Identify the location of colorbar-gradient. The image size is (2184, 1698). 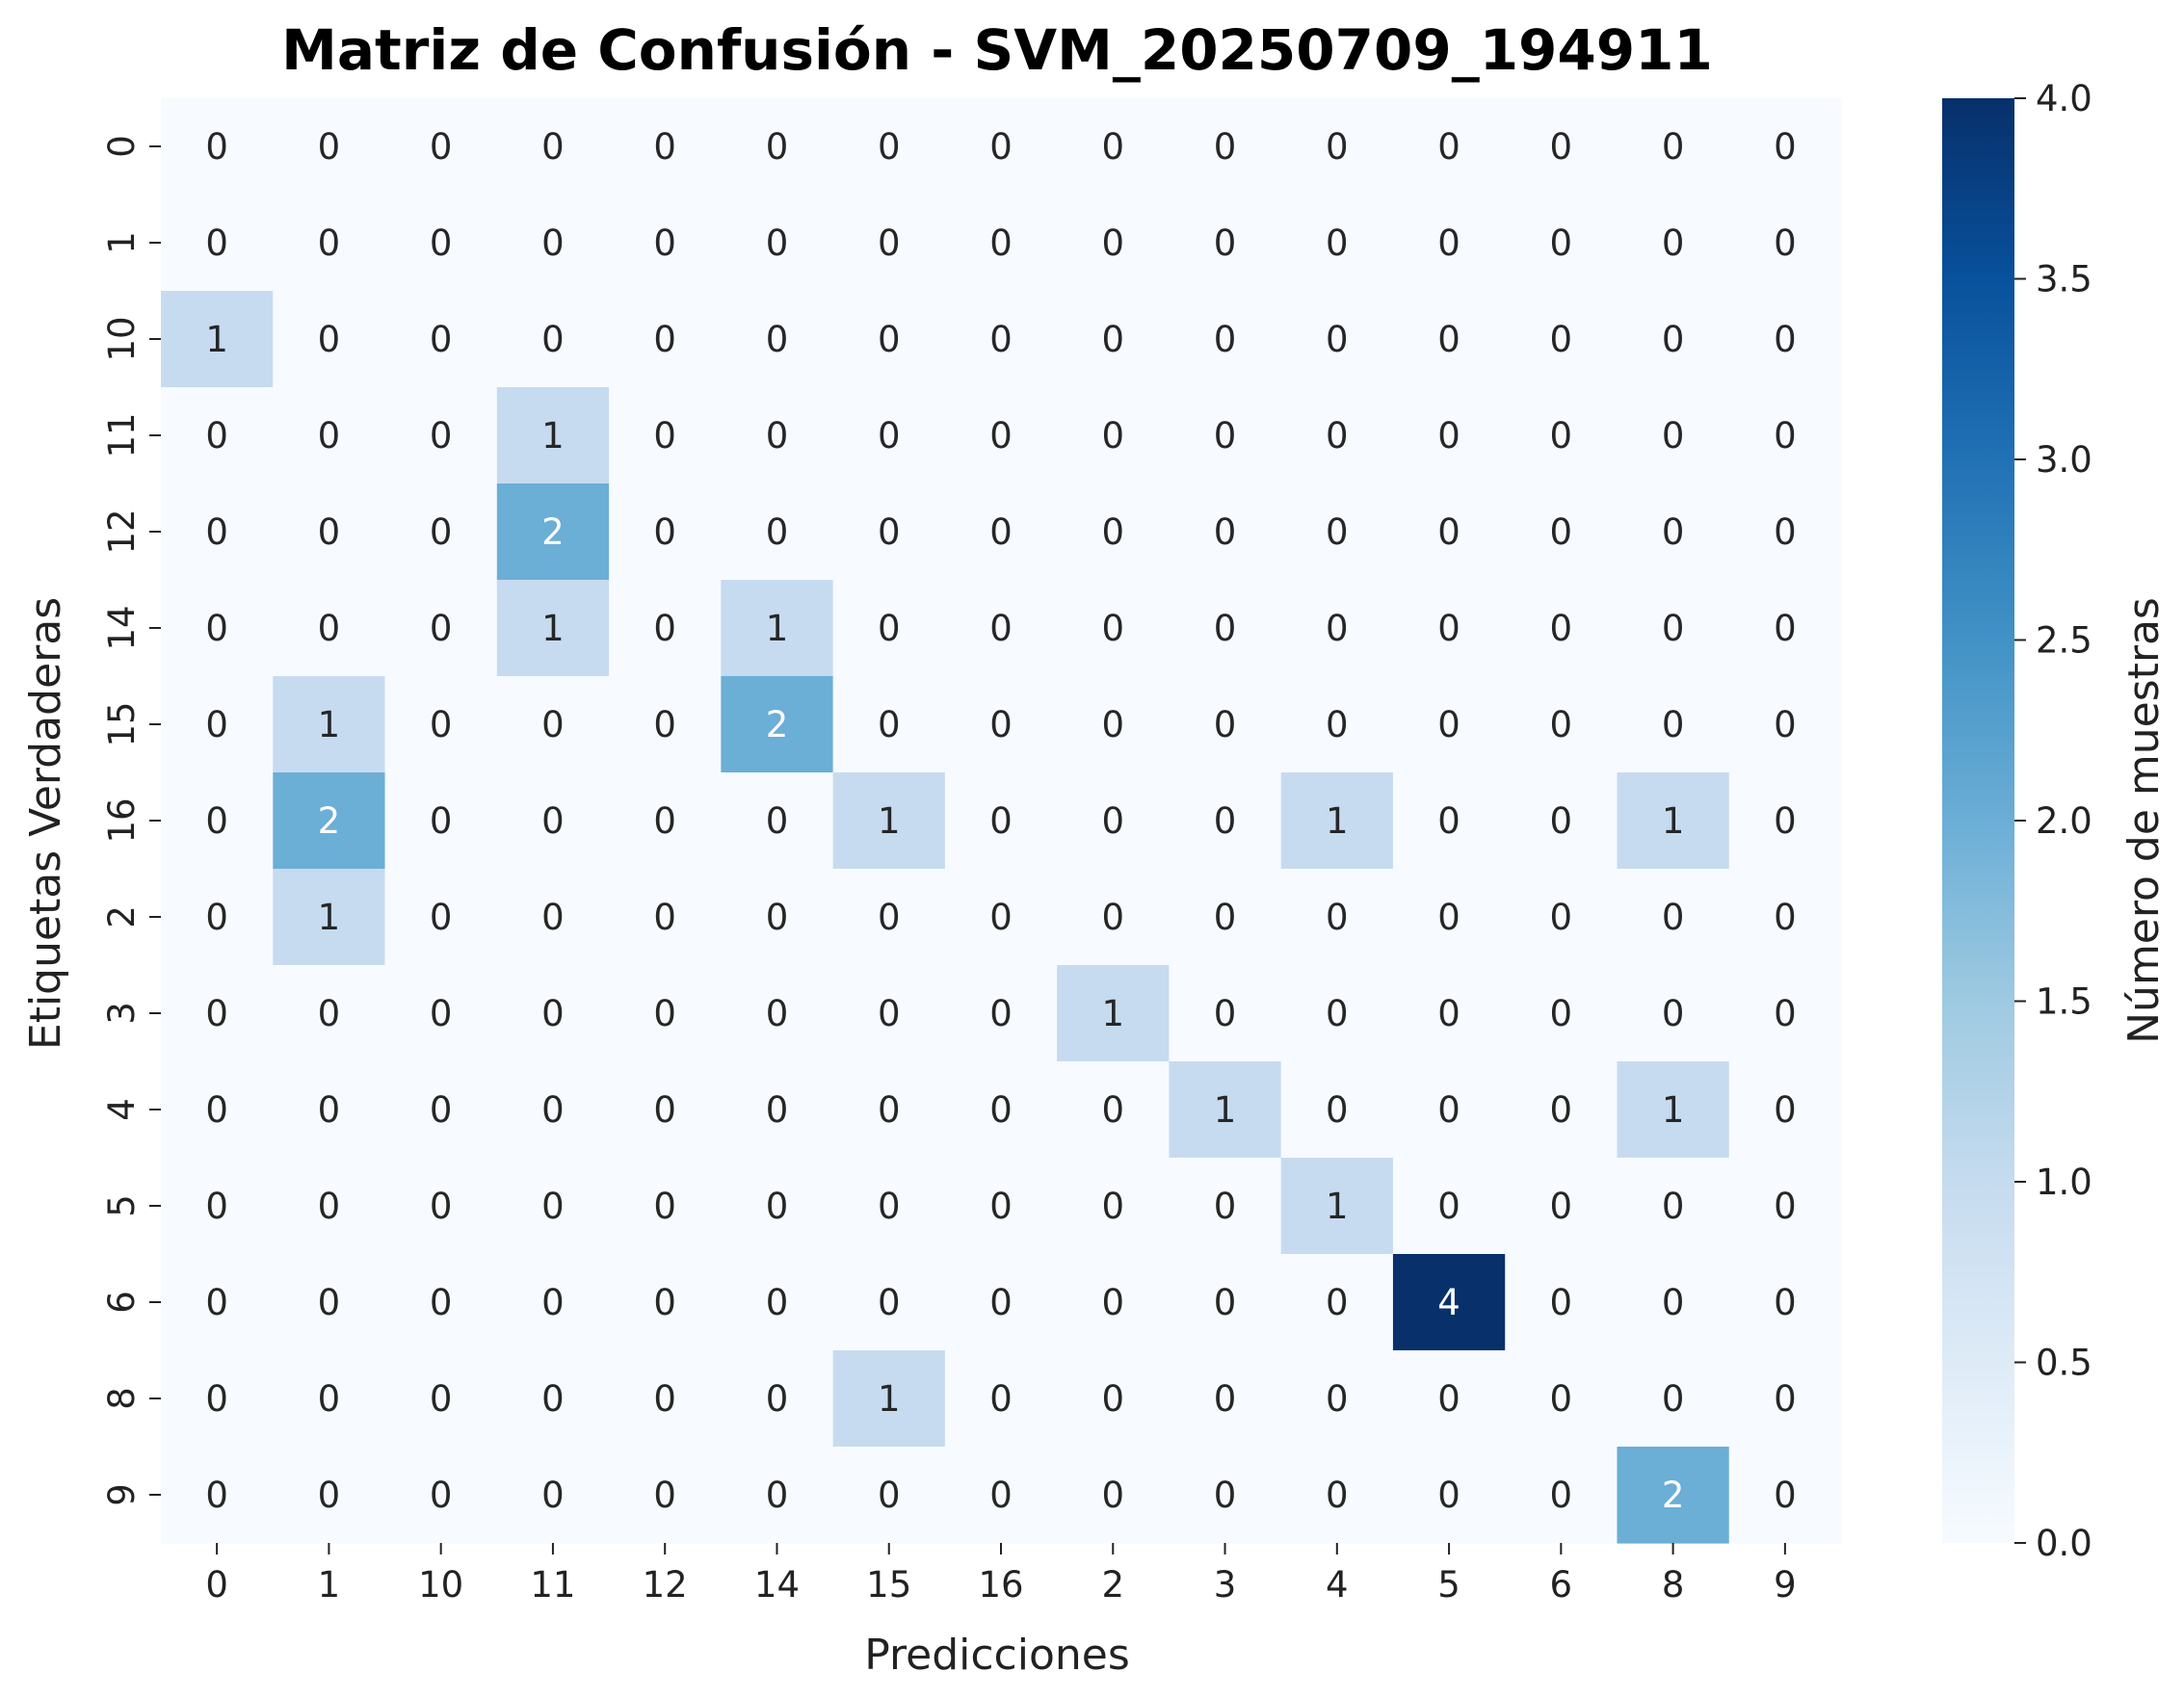
(1978, 820).